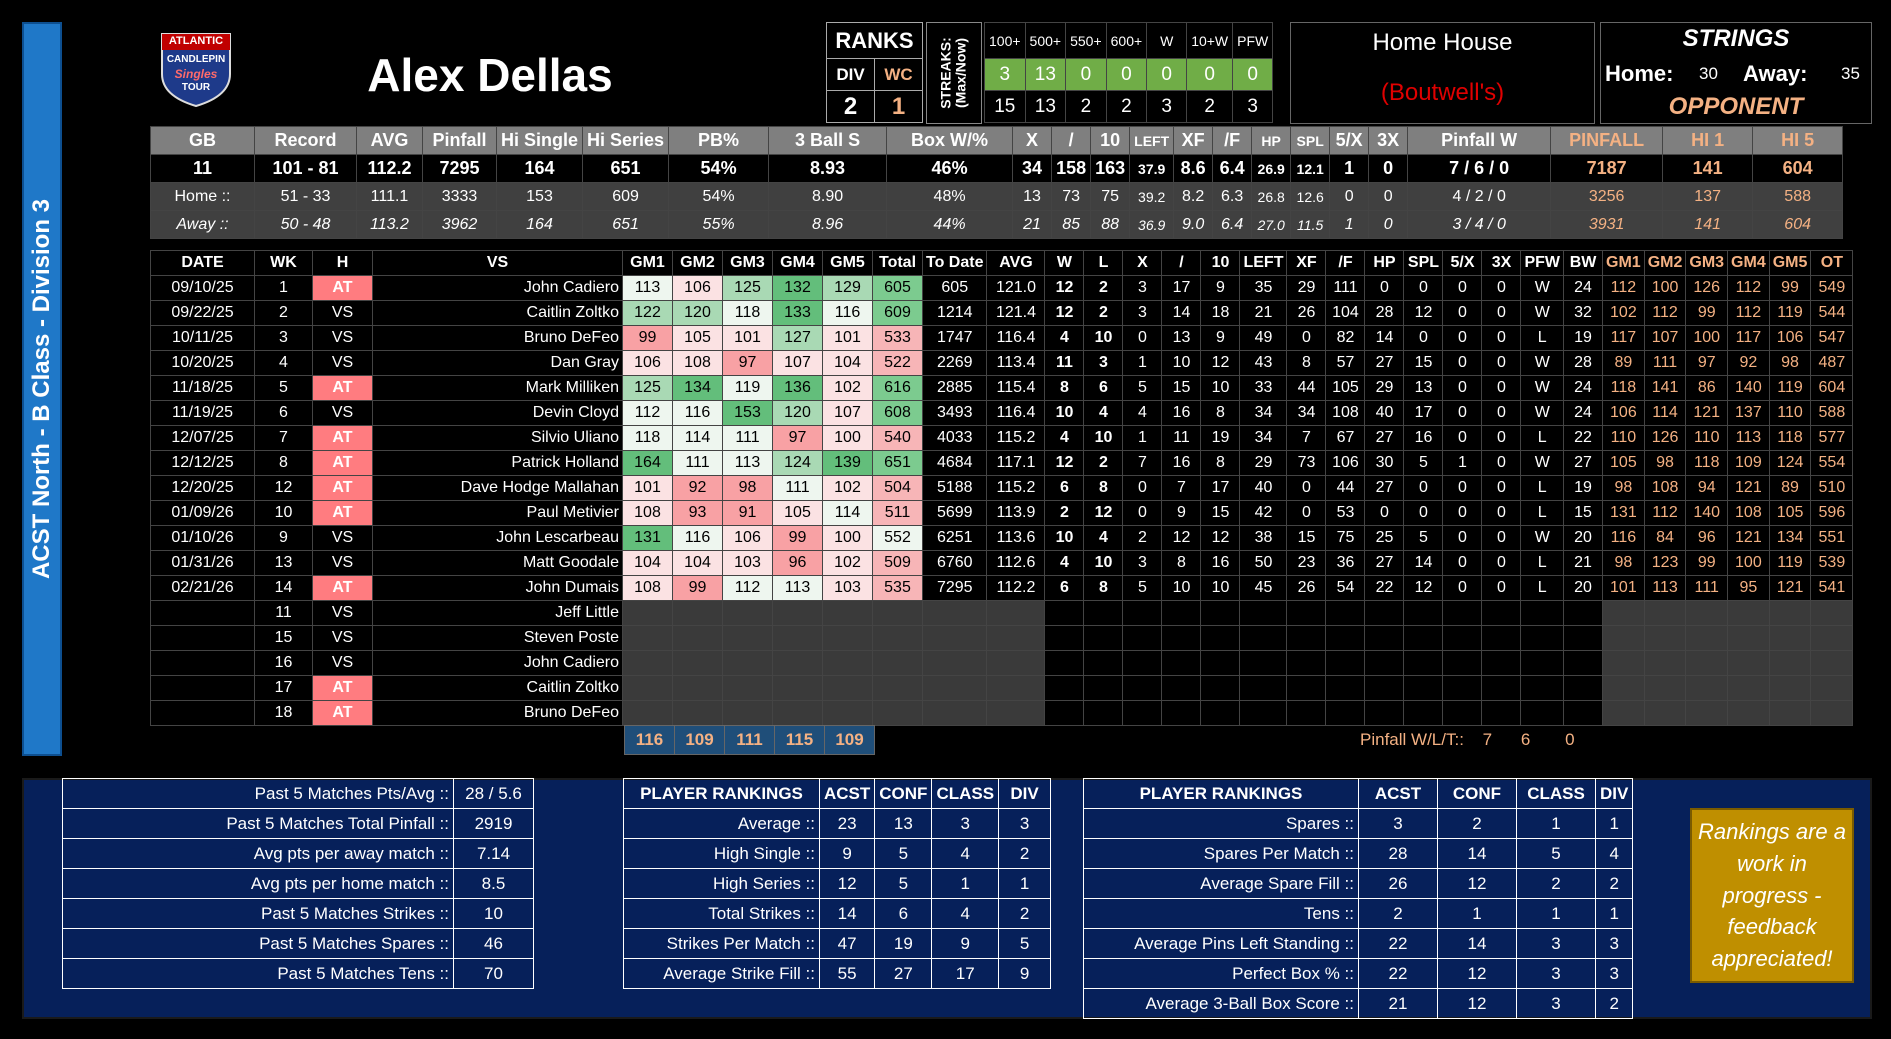  I want to click on stats-home-cell: 48%, so click(950, 196).